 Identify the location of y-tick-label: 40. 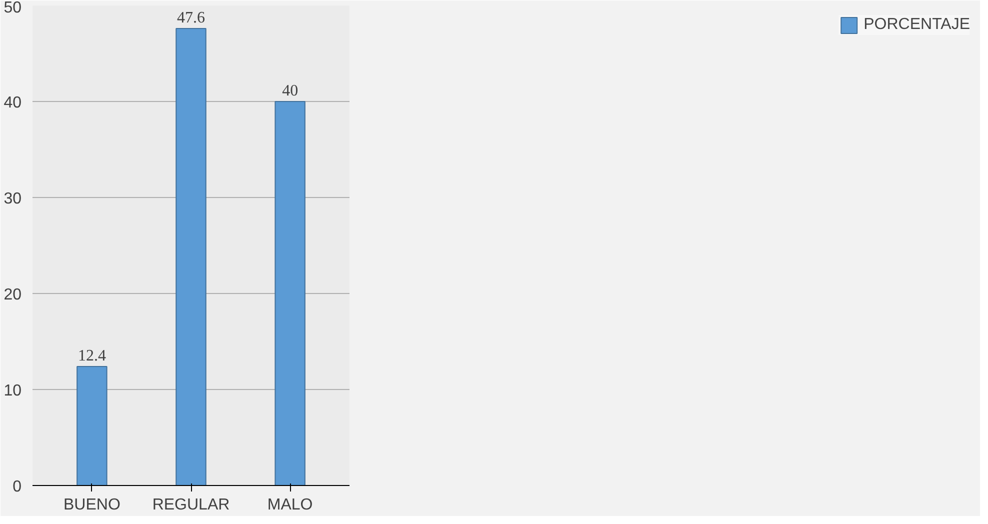
(13, 103).